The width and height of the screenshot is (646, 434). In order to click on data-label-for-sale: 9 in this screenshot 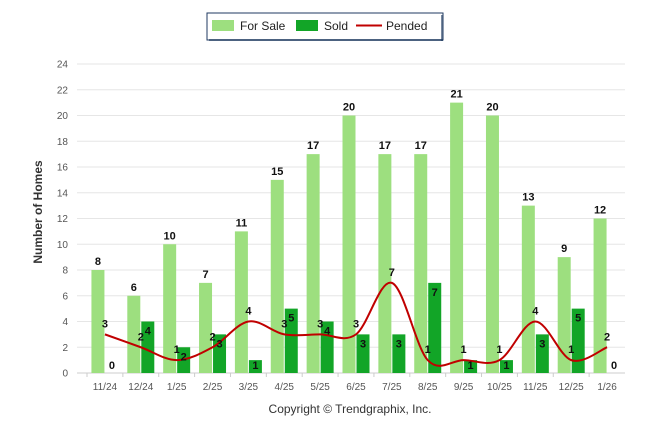, I will do `click(564, 249)`.